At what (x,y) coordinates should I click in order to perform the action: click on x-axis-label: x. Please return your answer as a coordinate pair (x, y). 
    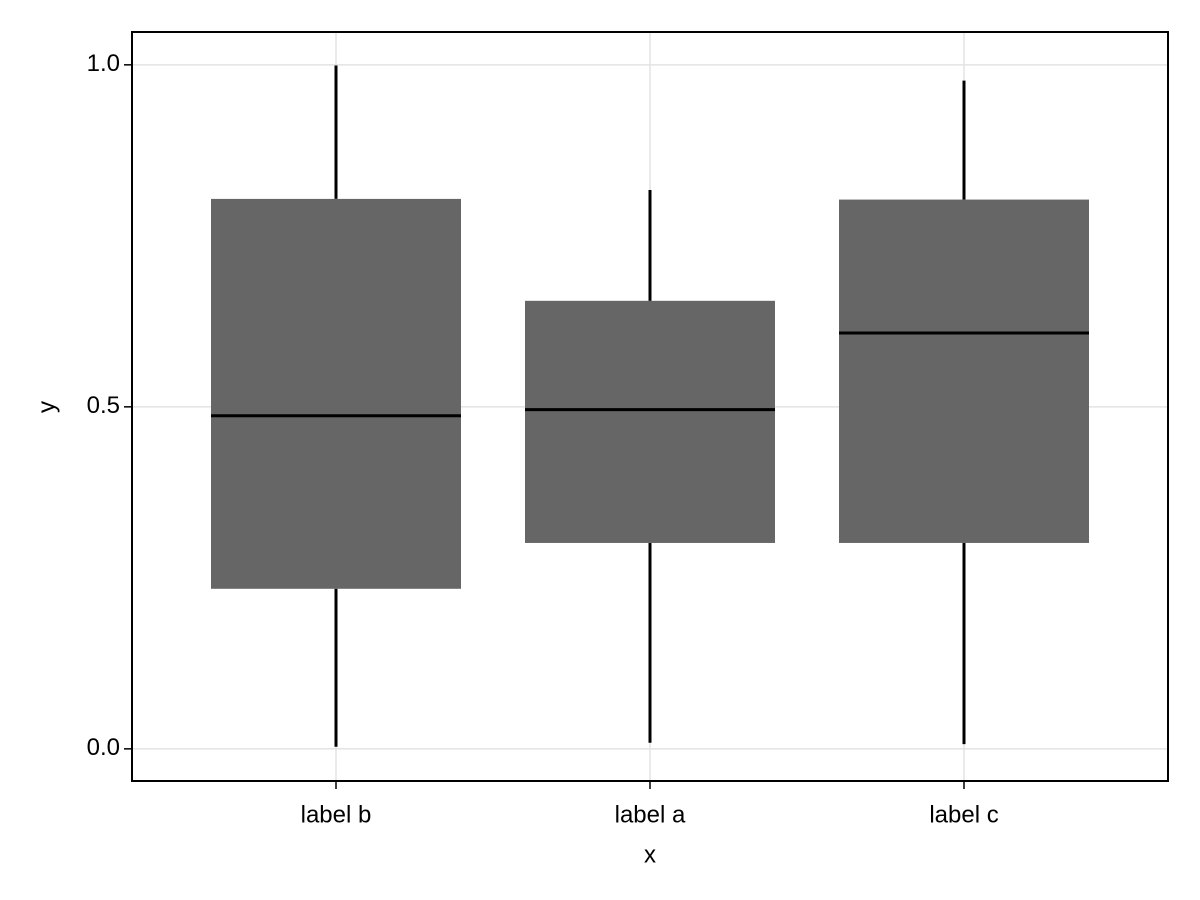
    Looking at the image, I should click on (650, 854).